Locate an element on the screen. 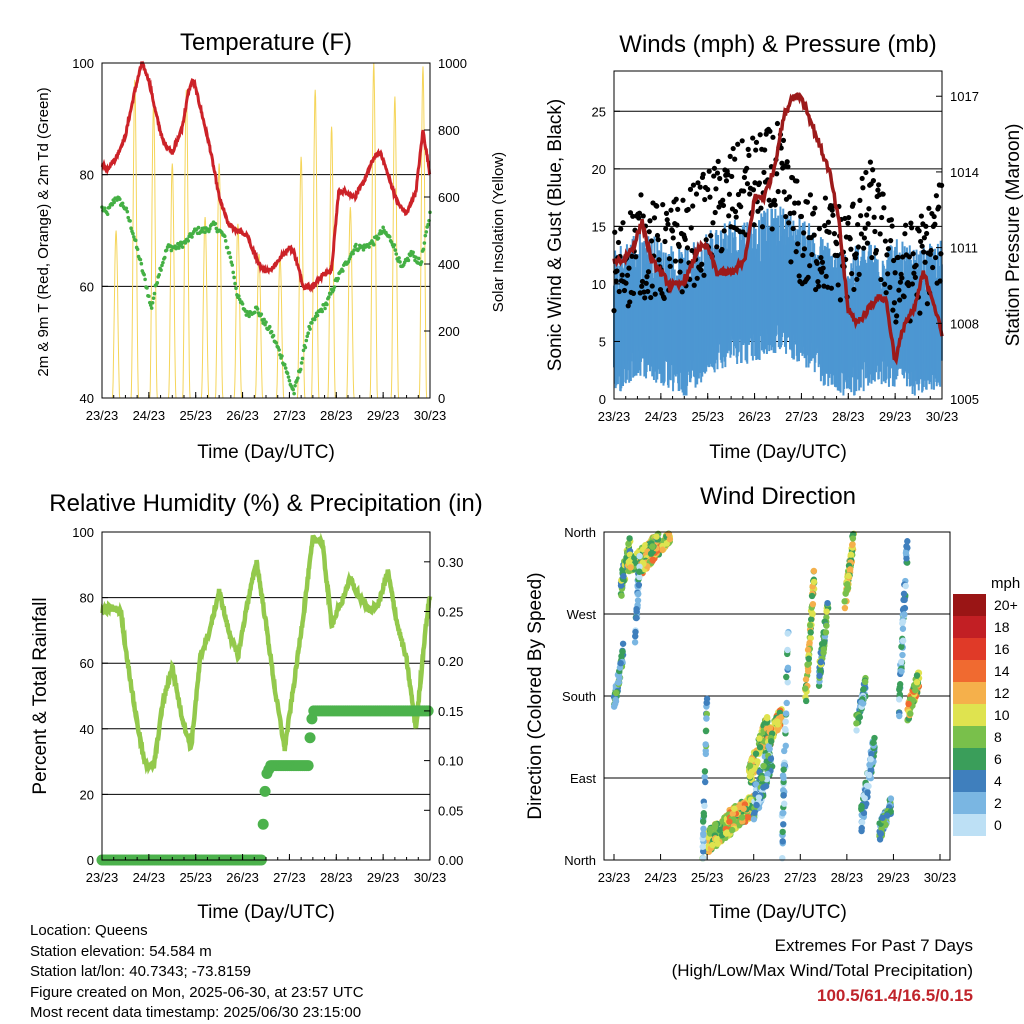 The width and height of the screenshot is (1024, 1024). direction-xlabel: Time (Day/UTC) is located at coordinates (778, 912).